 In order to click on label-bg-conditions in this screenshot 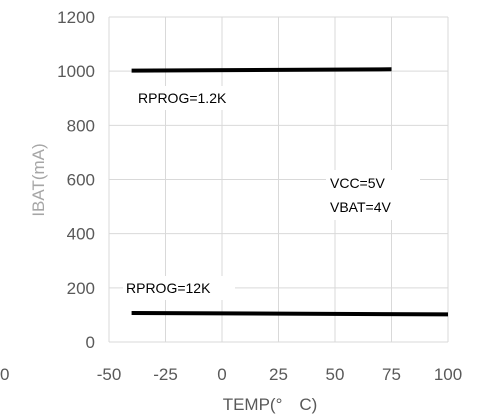, I will do `click(373, 195)`.